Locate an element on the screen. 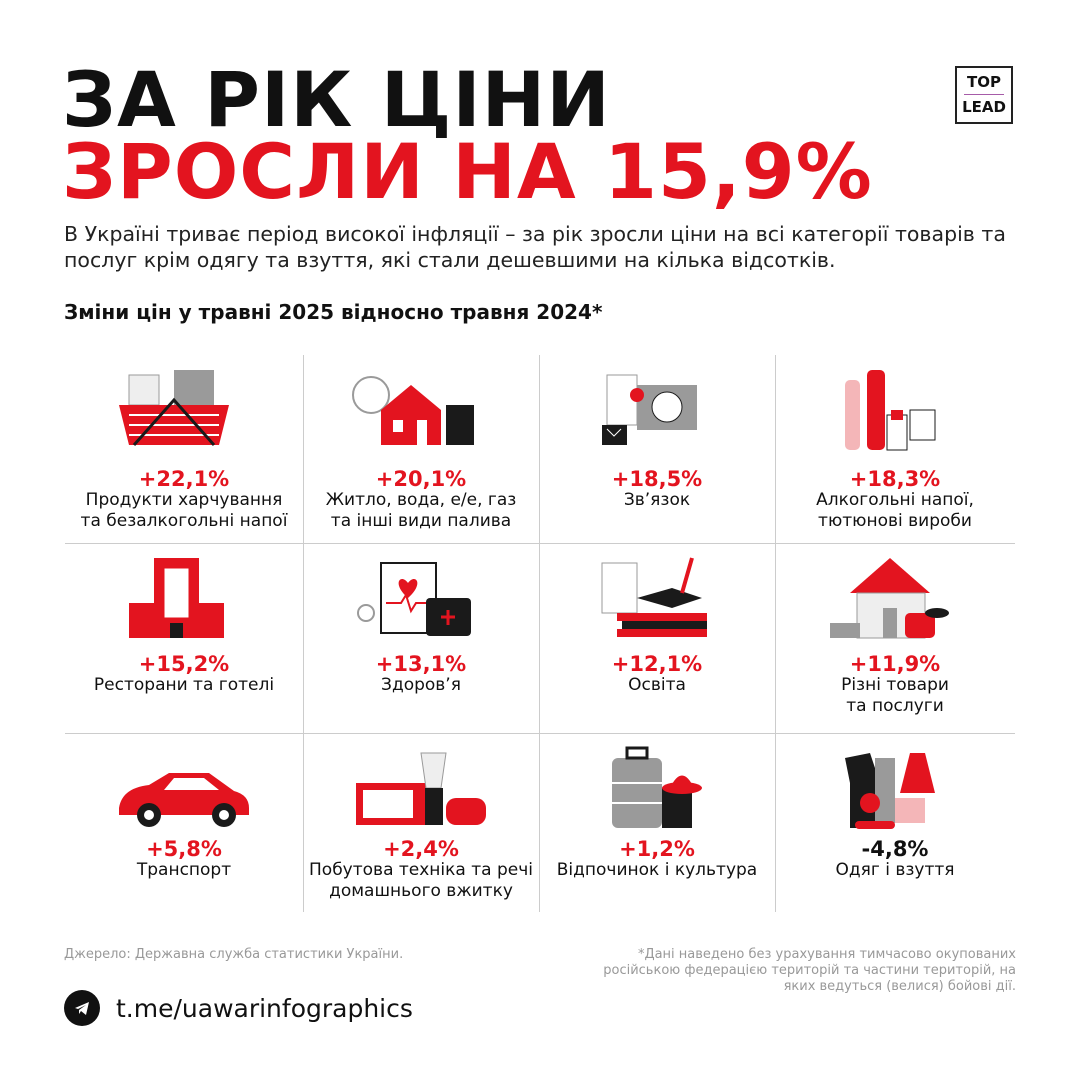 This screenshot has height=1080, width=1080. category-change: +2,4% is located at coordinates (421, 849).